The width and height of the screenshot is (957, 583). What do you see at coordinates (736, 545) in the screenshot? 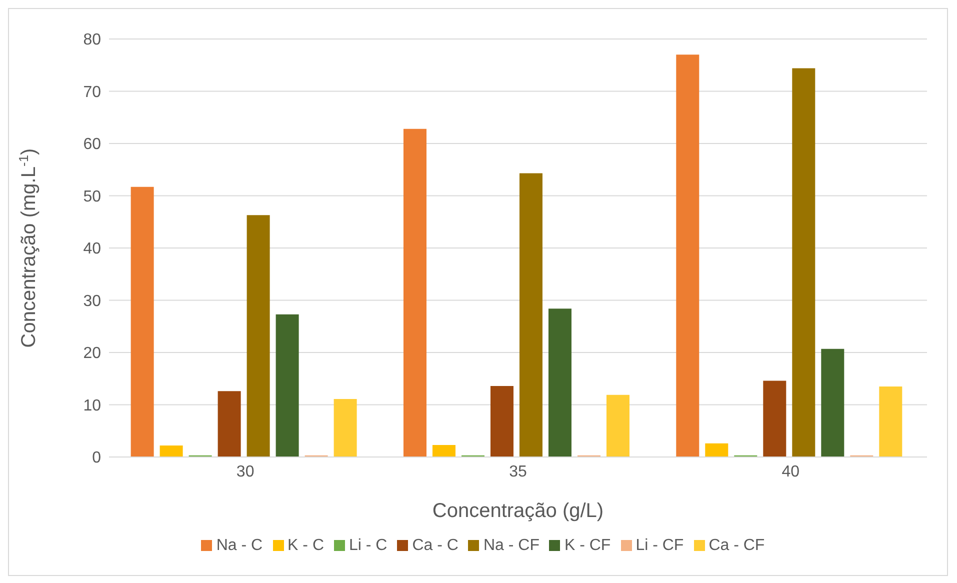
I see `legend-label: Ca - CF` at bounding box center [736, 545].